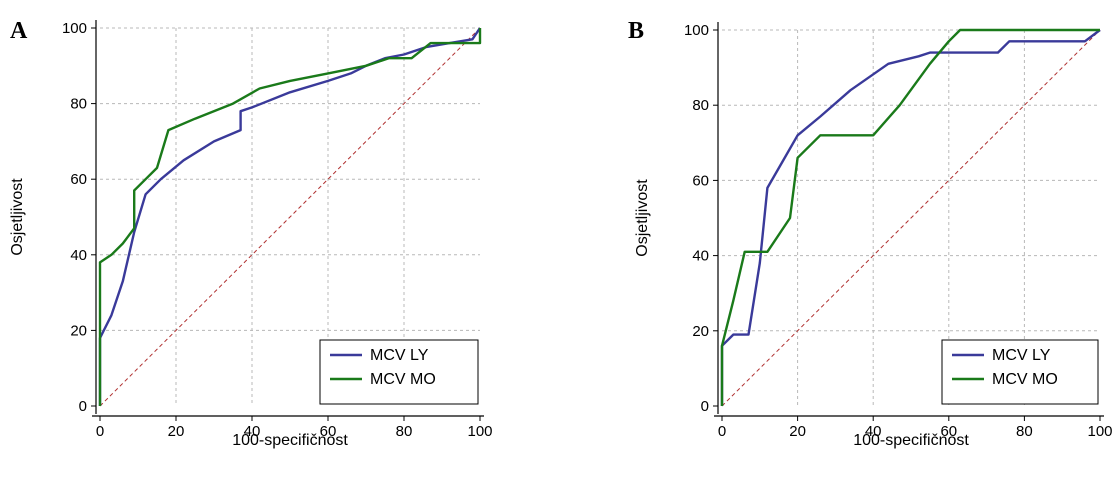  Describe the element at coordinates (636, 31) in the screenshot. I see `panel-label: B` at that location.